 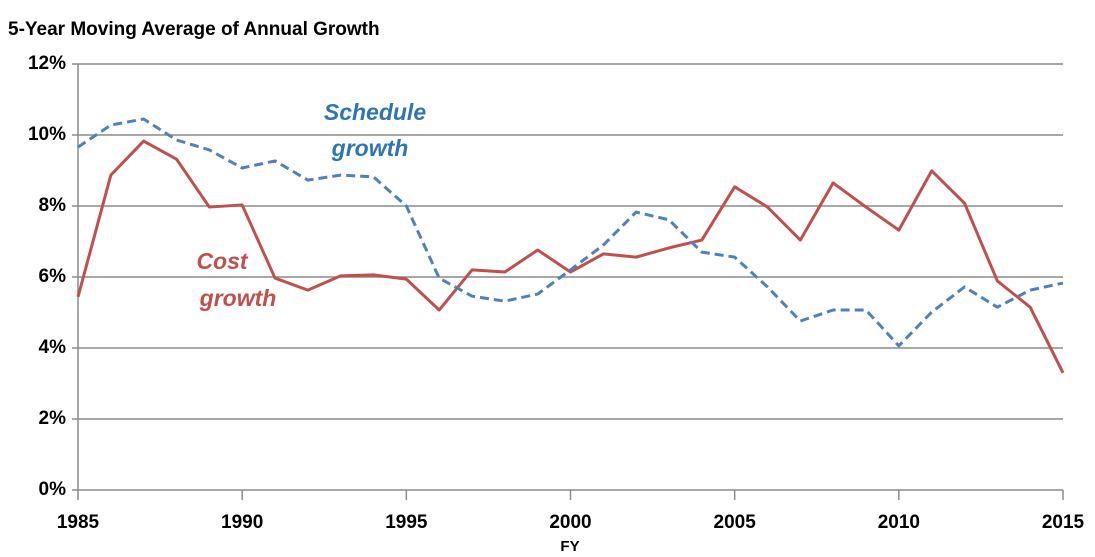 What do you see at coordinates (375, 112) in the screenshot?
I see `annotation: Schedule` at bounding box center [375, 112].